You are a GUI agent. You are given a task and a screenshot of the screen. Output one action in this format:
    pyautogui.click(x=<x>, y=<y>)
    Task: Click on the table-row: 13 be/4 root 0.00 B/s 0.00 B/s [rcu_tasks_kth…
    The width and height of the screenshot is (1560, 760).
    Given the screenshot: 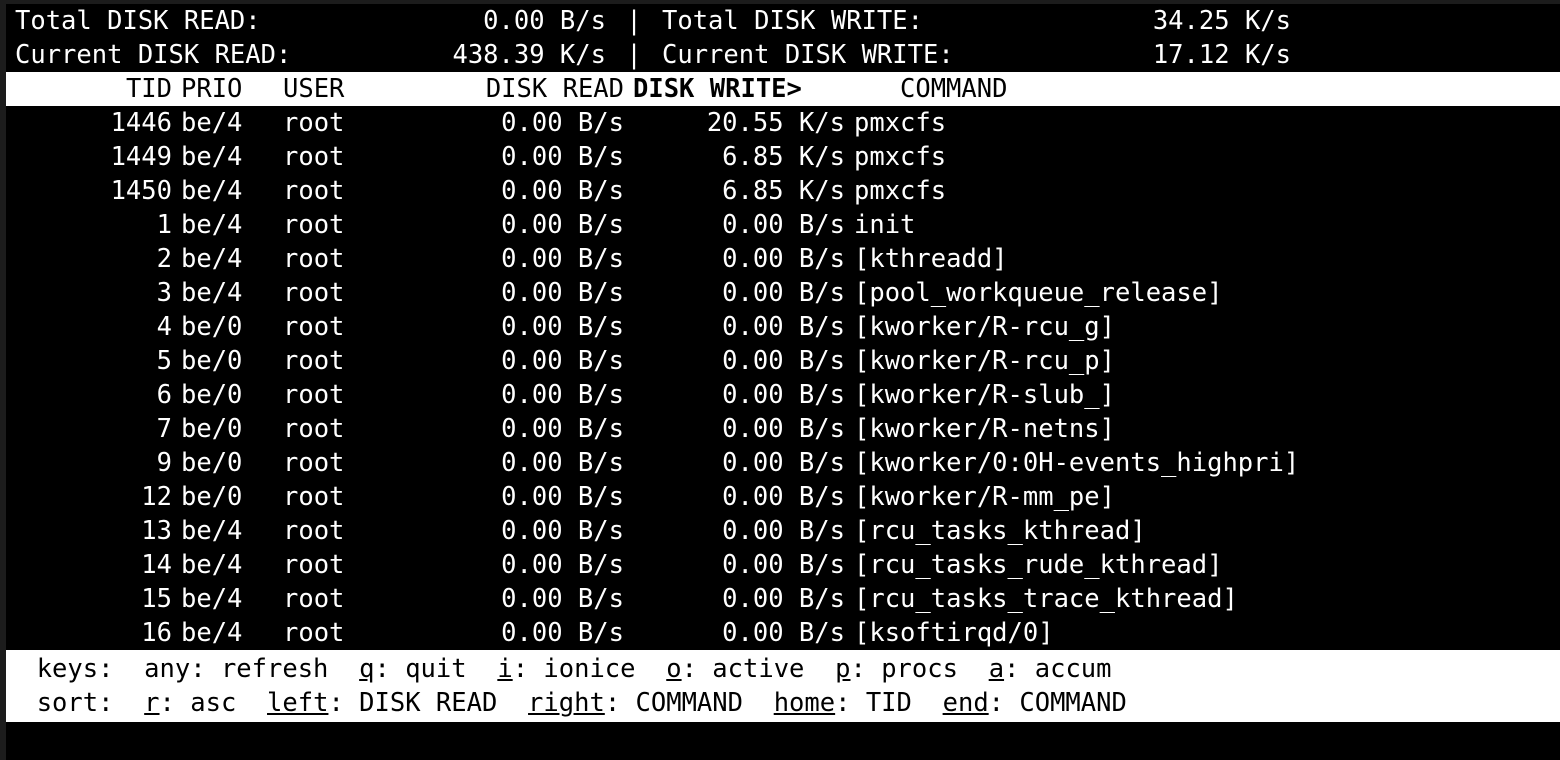 What is the action you would take?
    pyautogui.click(x=783, y=531)
    